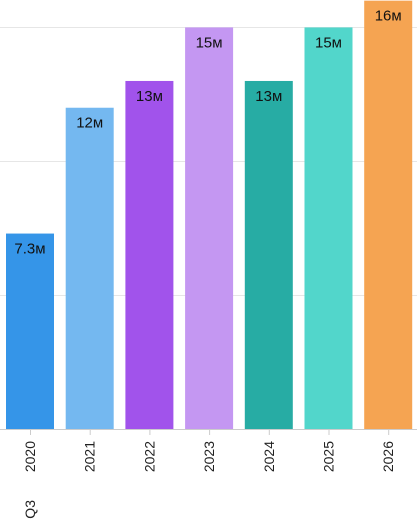  I want to click on bar-label-2021: 12м, so click(89, 123).